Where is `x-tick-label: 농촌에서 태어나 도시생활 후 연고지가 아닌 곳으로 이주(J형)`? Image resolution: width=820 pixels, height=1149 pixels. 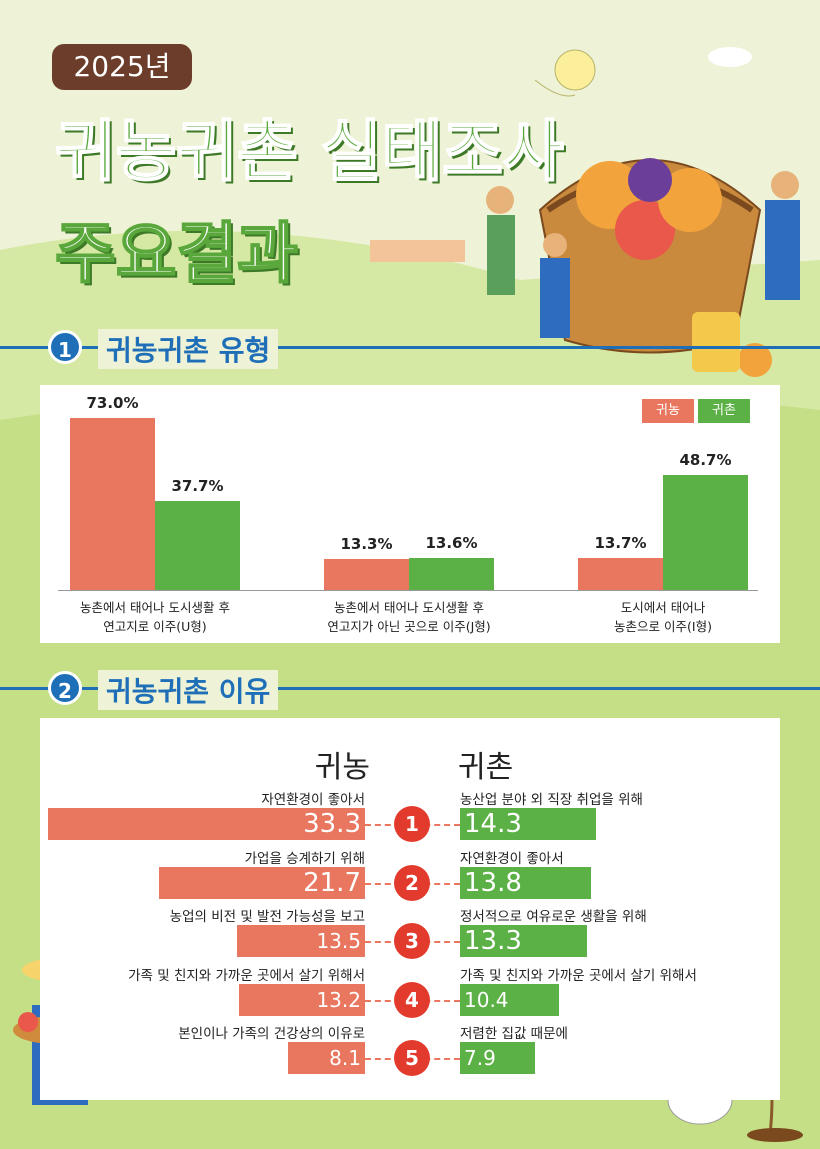 x-tick-label: 농촌에서 태어나 도시생활 후 연고지가 아닌 곳으로 이주(J형) is located at coordinates (409, 617).